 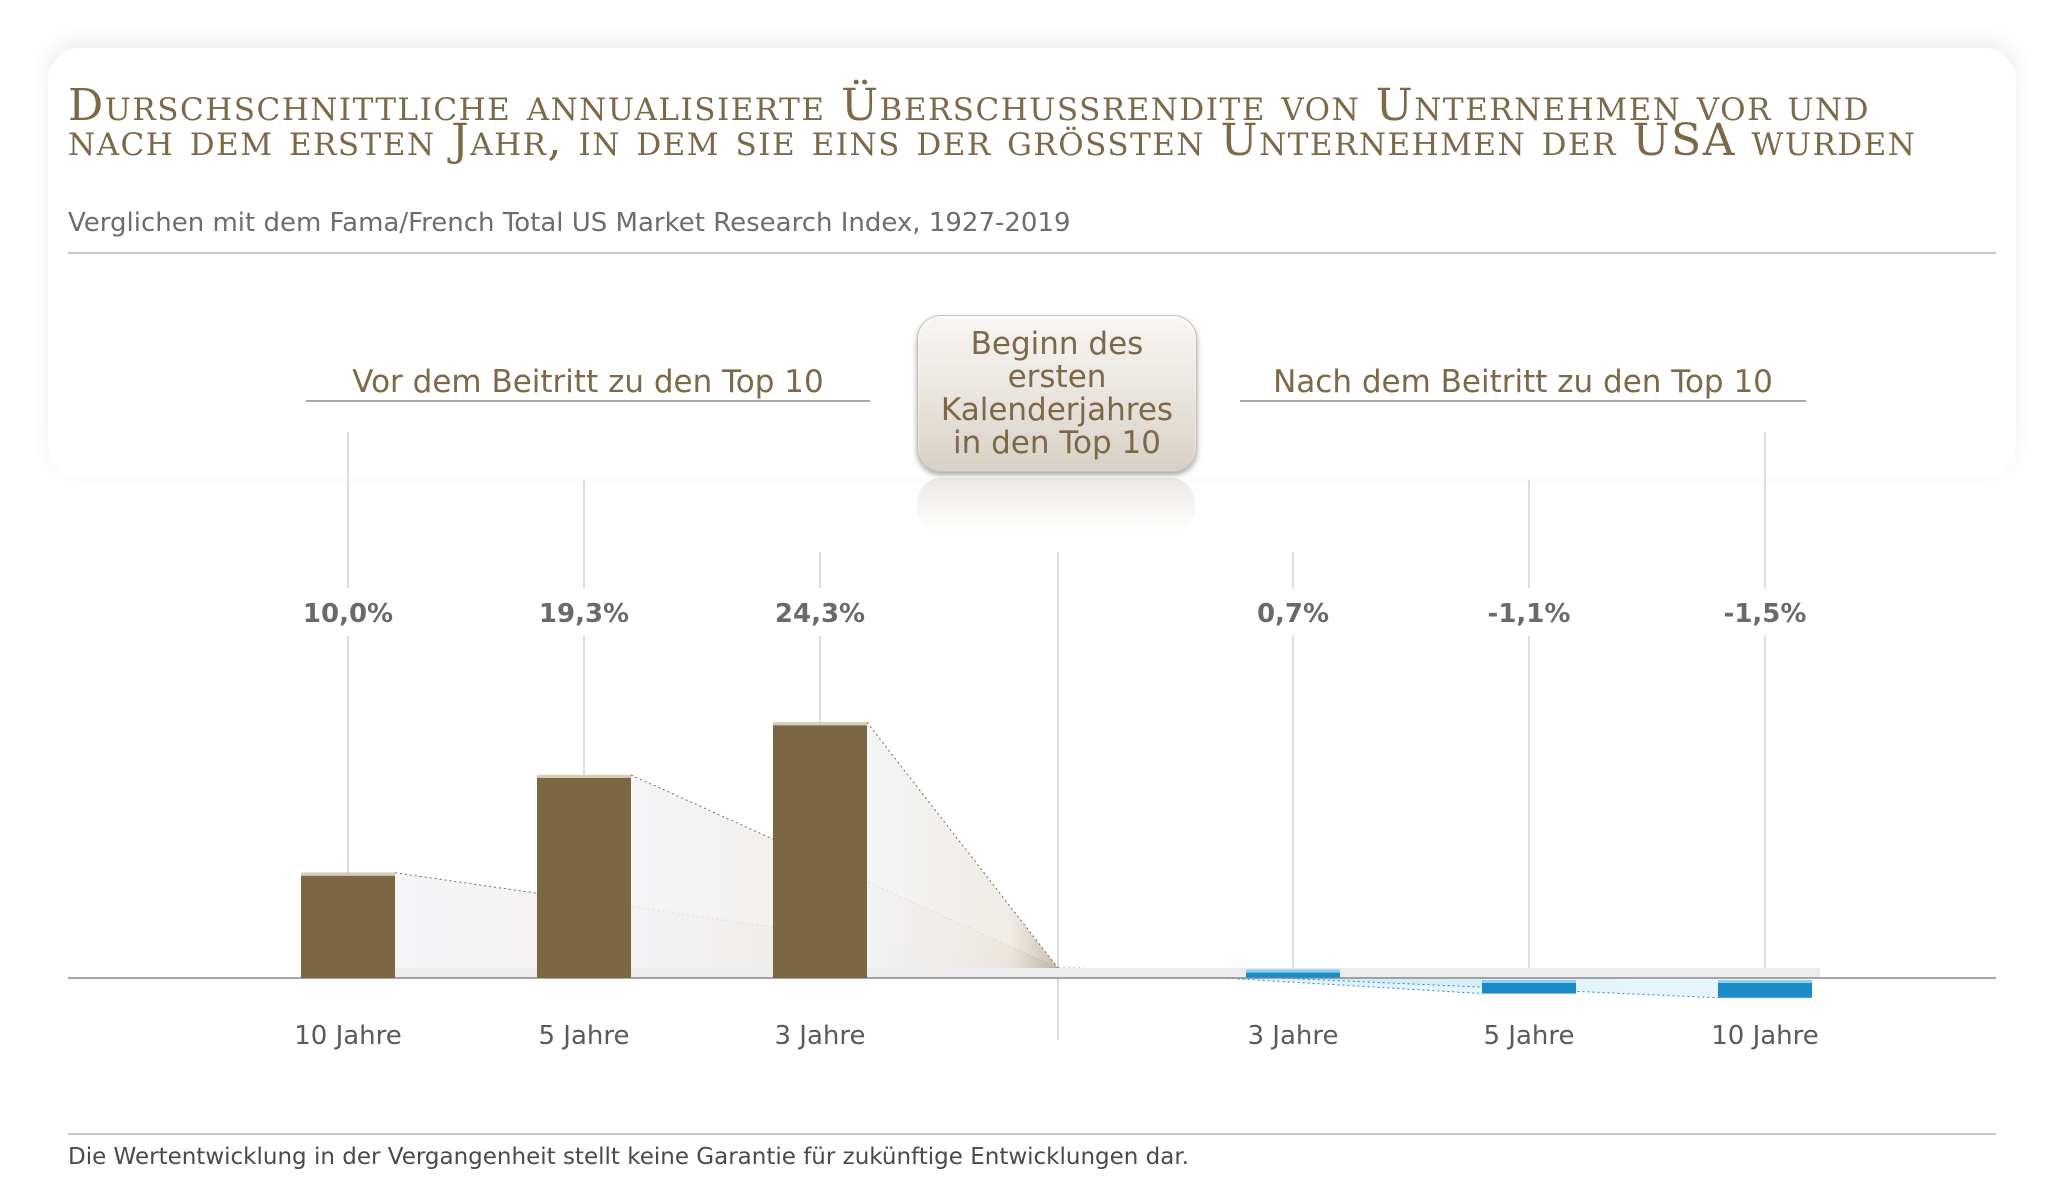 What do you see at coordinates (1523, 401) in the screenshot?
I see `section-underline-after` at bounding box center [1523, 401].